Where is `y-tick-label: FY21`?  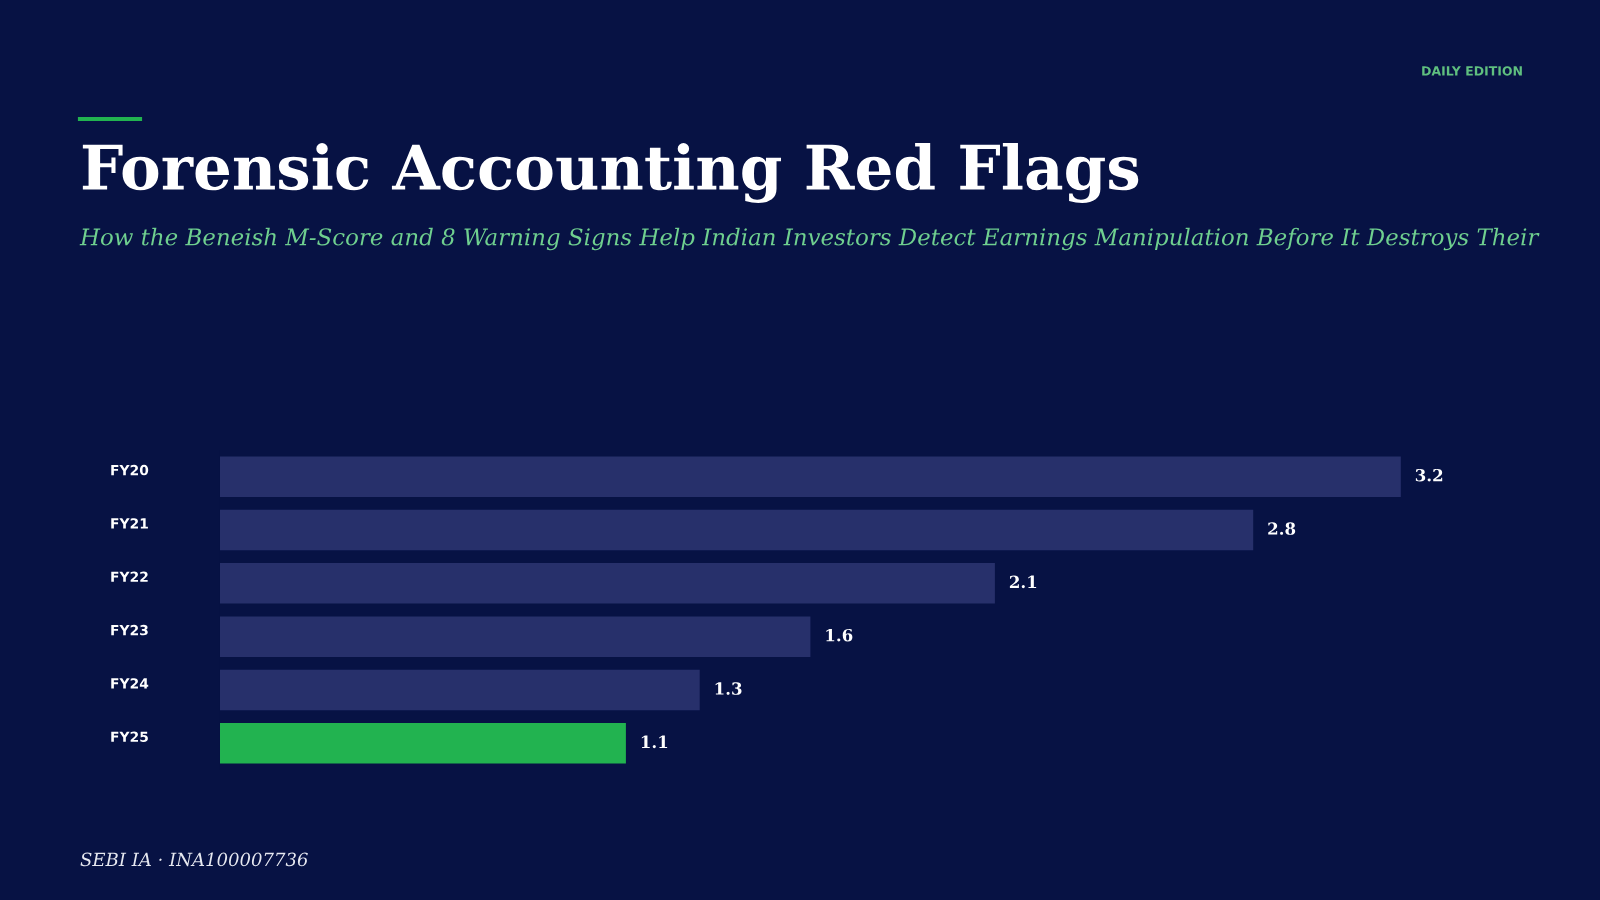
y-tick-label: FY21 is located at coordinates (129, 523).